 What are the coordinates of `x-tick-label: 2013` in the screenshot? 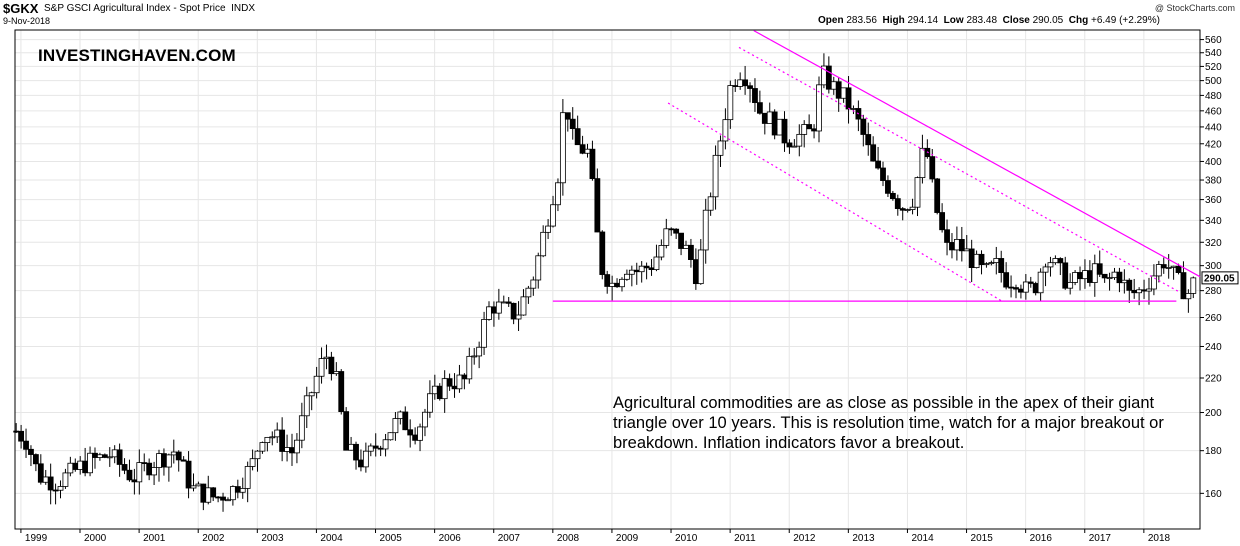 It's located at (863, 538).